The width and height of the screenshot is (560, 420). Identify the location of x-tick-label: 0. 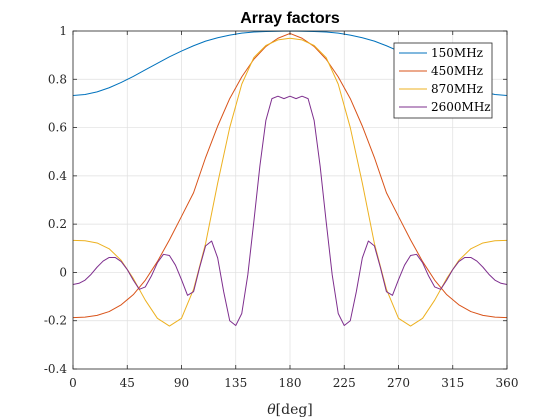
(73, 383).